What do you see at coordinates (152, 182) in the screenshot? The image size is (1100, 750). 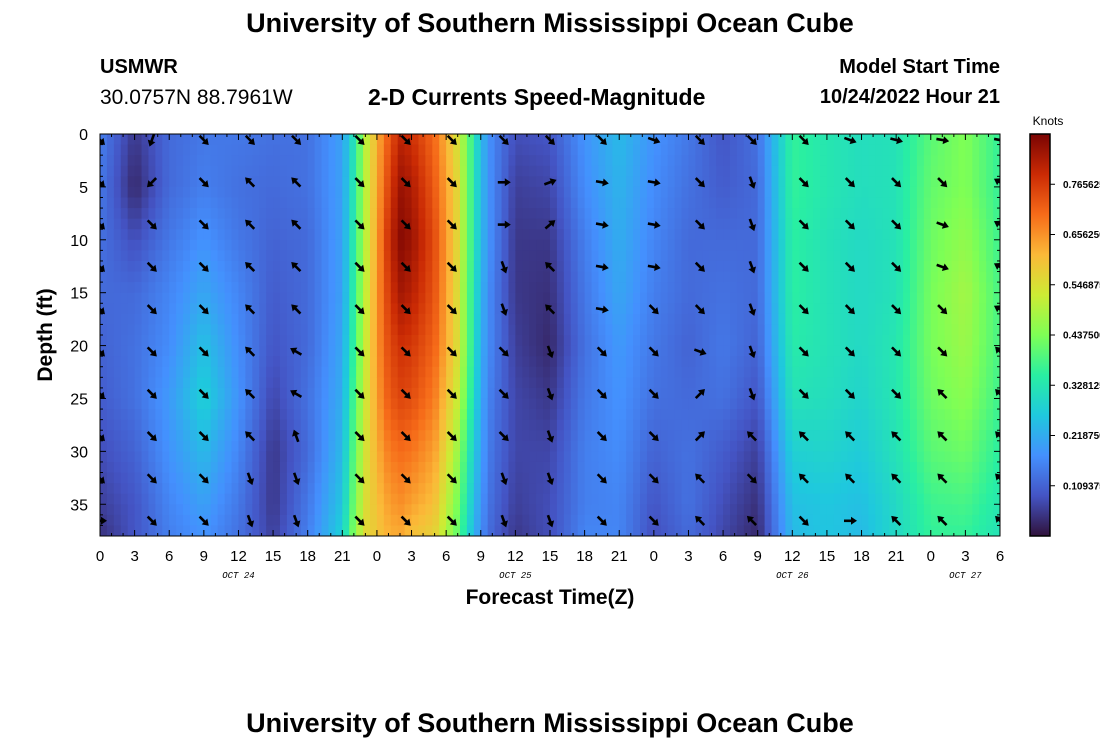 I see `current-arrow` at bounding box center [152, 182].